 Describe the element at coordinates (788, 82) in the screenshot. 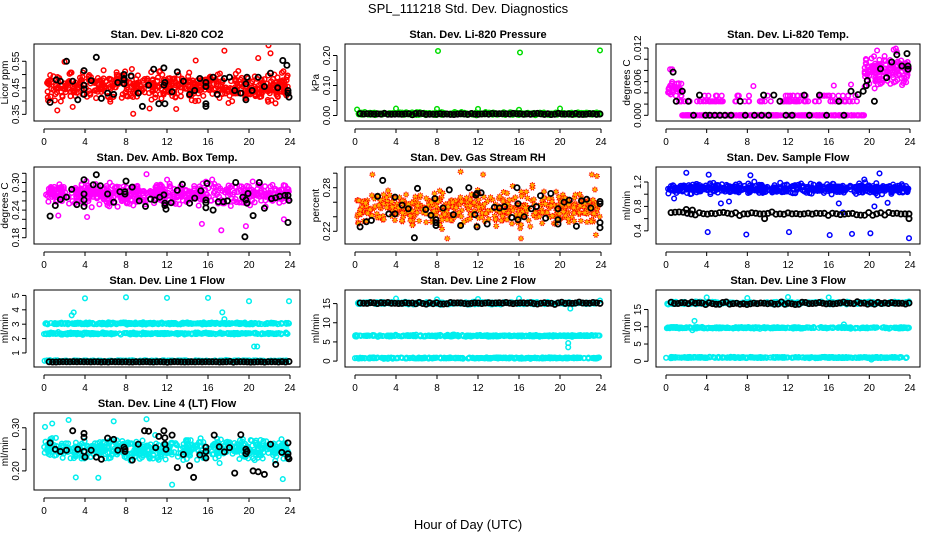

I see `series-all` at that location.